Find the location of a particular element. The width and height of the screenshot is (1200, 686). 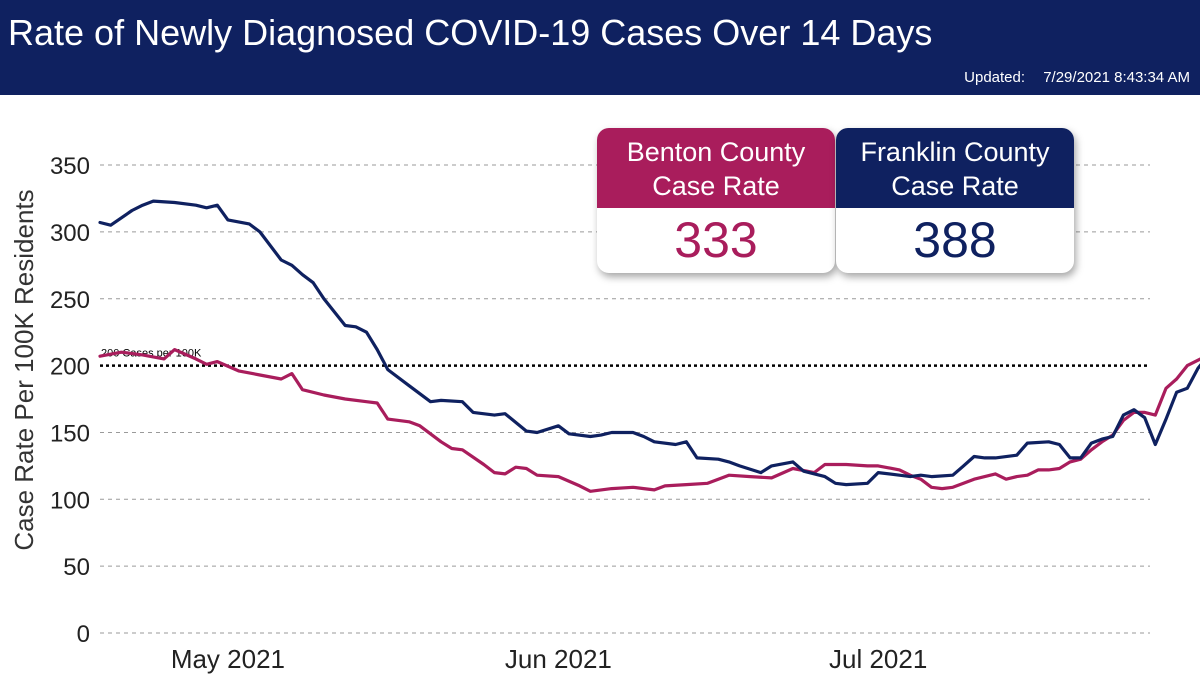

franklin-card-header: Franklin County Case Rate is located at coordinates (955, 168).